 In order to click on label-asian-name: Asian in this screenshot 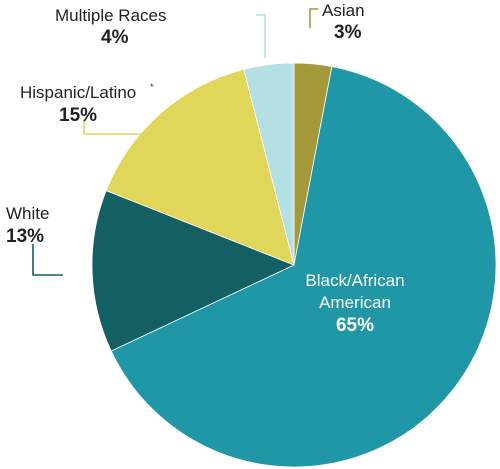, I will do `click(343, 10)`.